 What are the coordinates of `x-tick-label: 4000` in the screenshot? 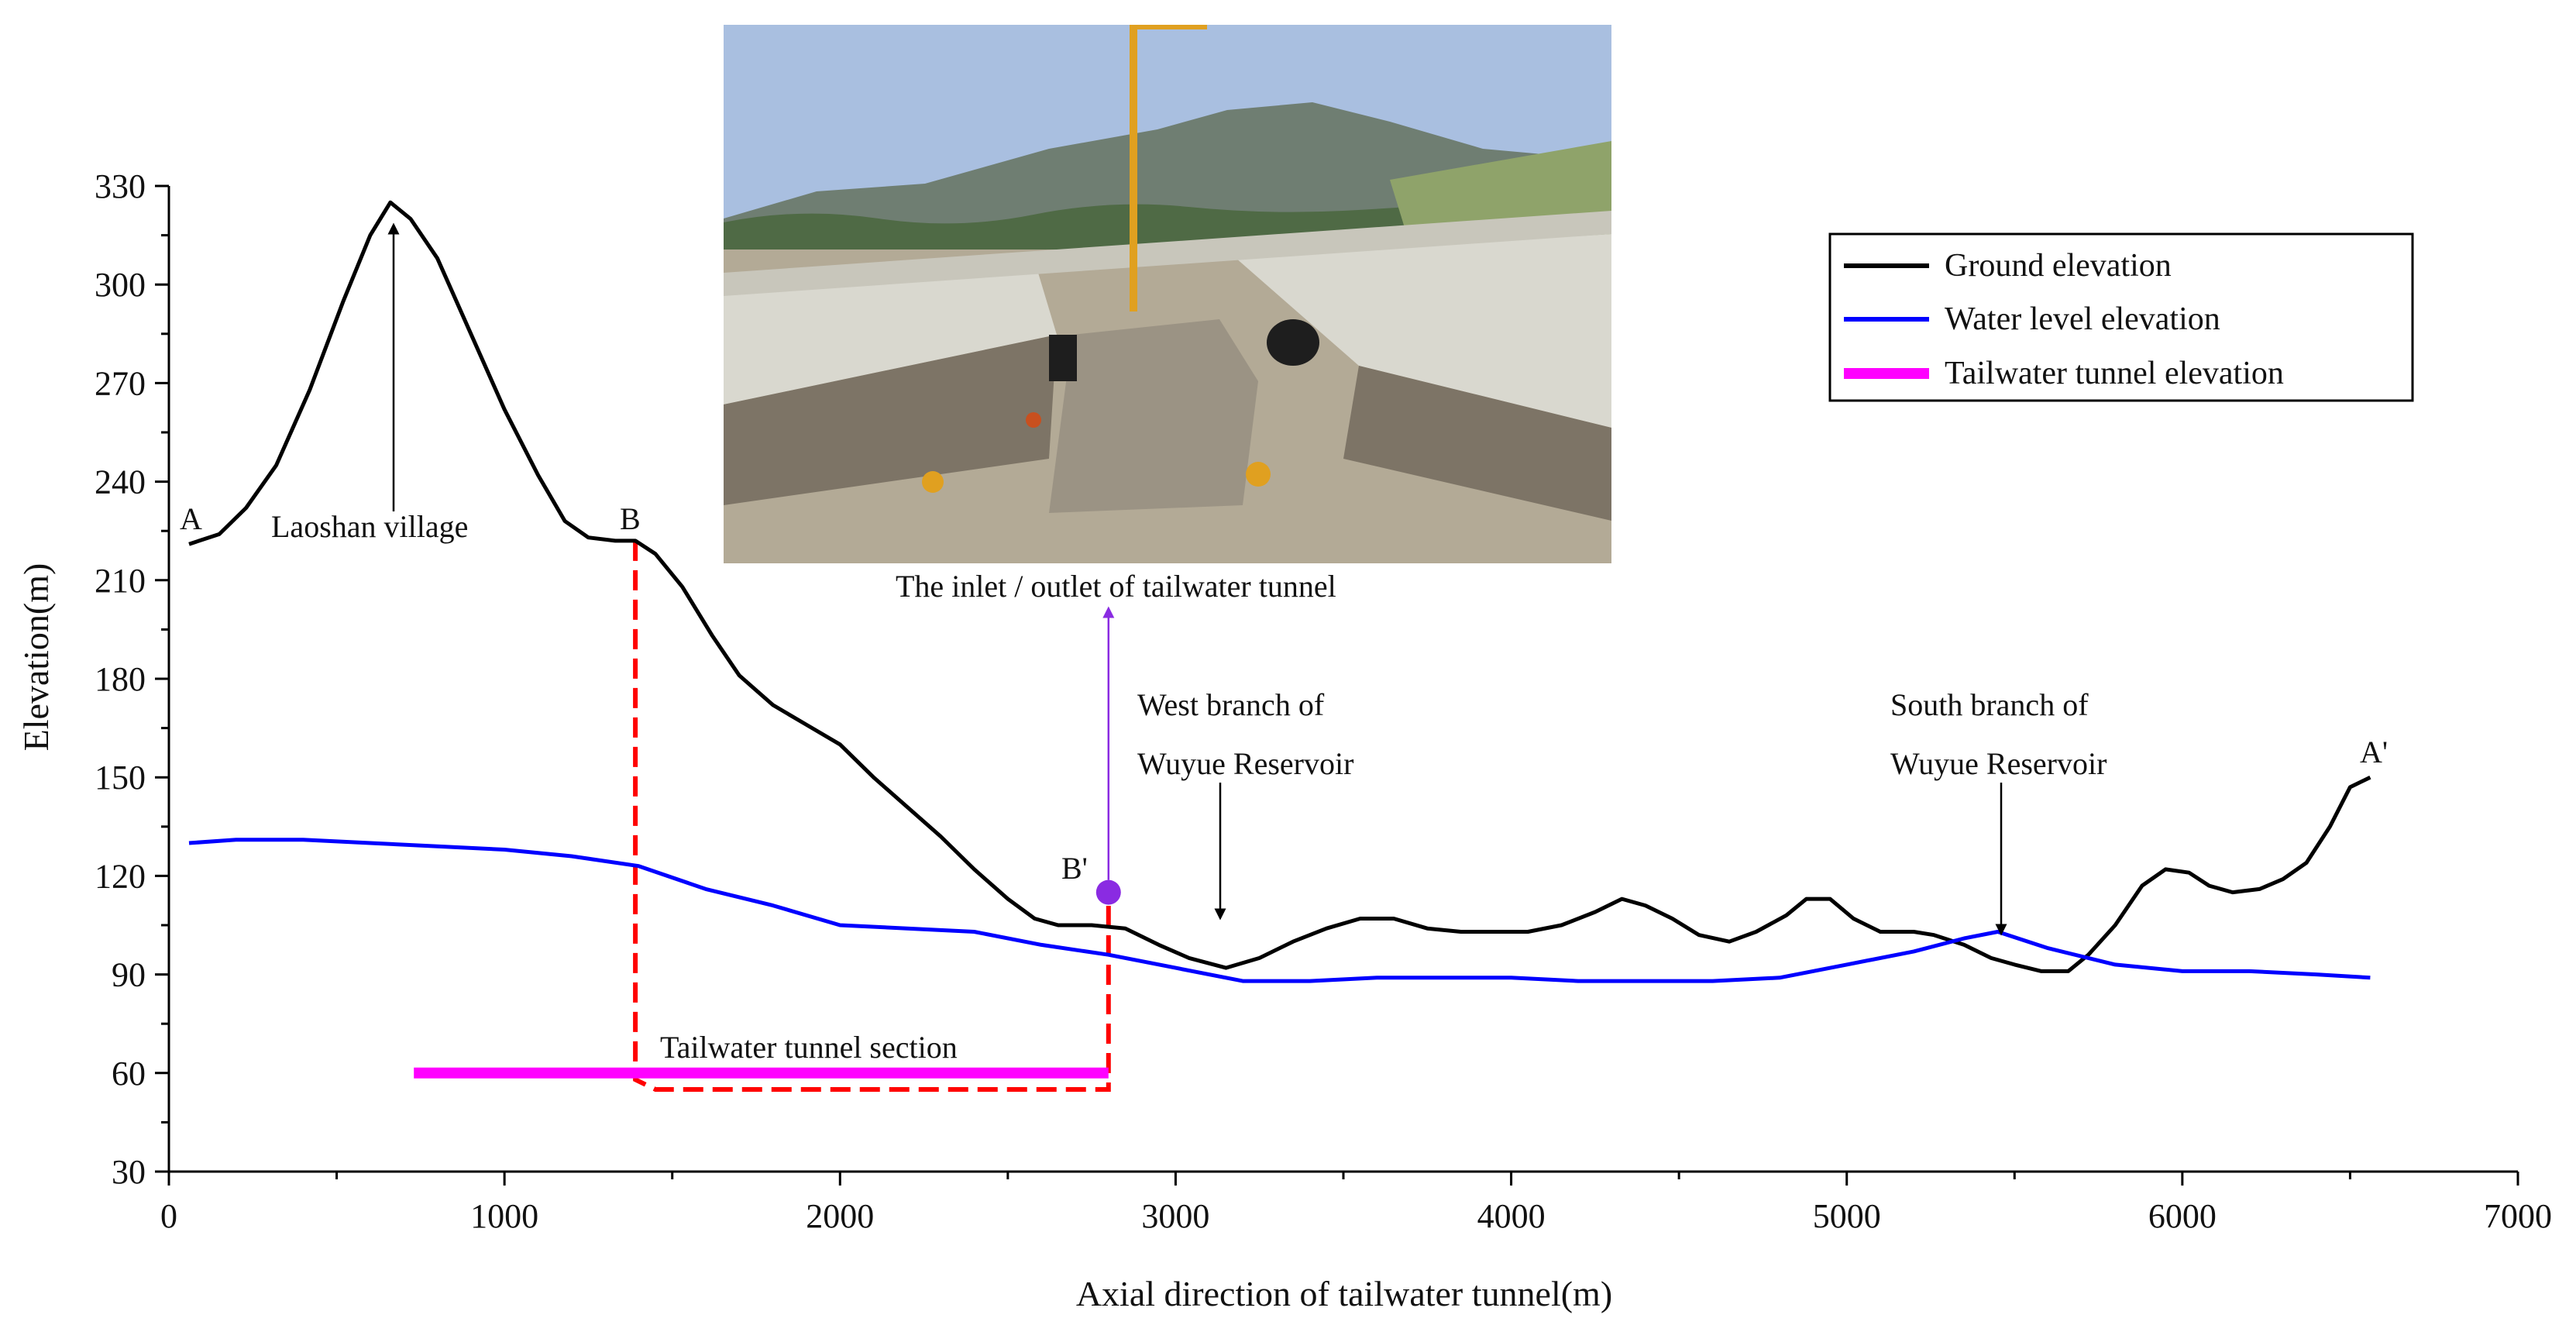 It's located at (1511, 1216).